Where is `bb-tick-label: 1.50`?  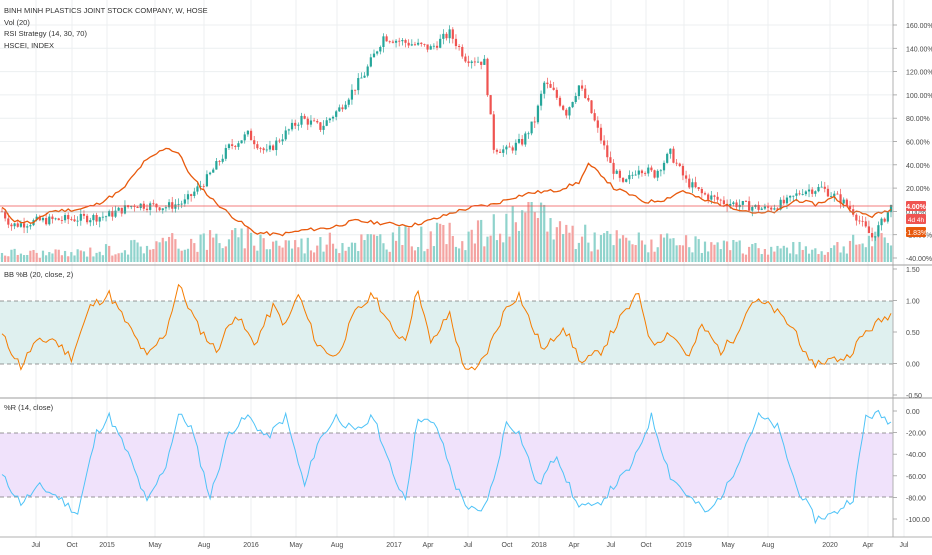
bb-tick-label: 1.50 is located at coordinates (913, 270).